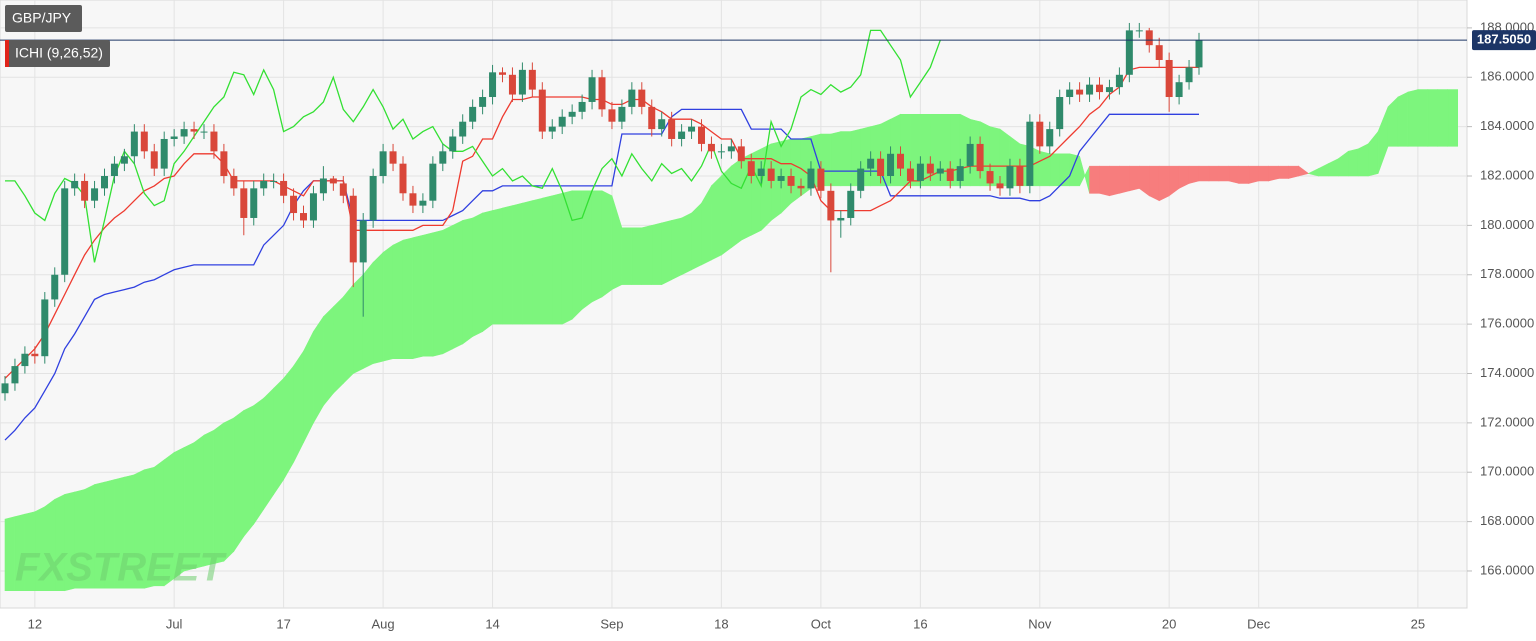 Image resolution: width=1536 pixels, height=641 pixels. Describe the element at coordinates (920, 623) in the screenshot. I see `x-tick-label: 16` at that location.